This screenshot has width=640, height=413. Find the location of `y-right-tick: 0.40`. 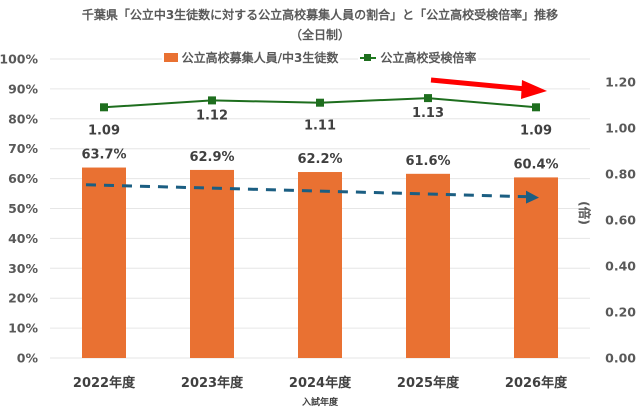

y-right-tick: 0.40 is located at coordinates (620, 266).